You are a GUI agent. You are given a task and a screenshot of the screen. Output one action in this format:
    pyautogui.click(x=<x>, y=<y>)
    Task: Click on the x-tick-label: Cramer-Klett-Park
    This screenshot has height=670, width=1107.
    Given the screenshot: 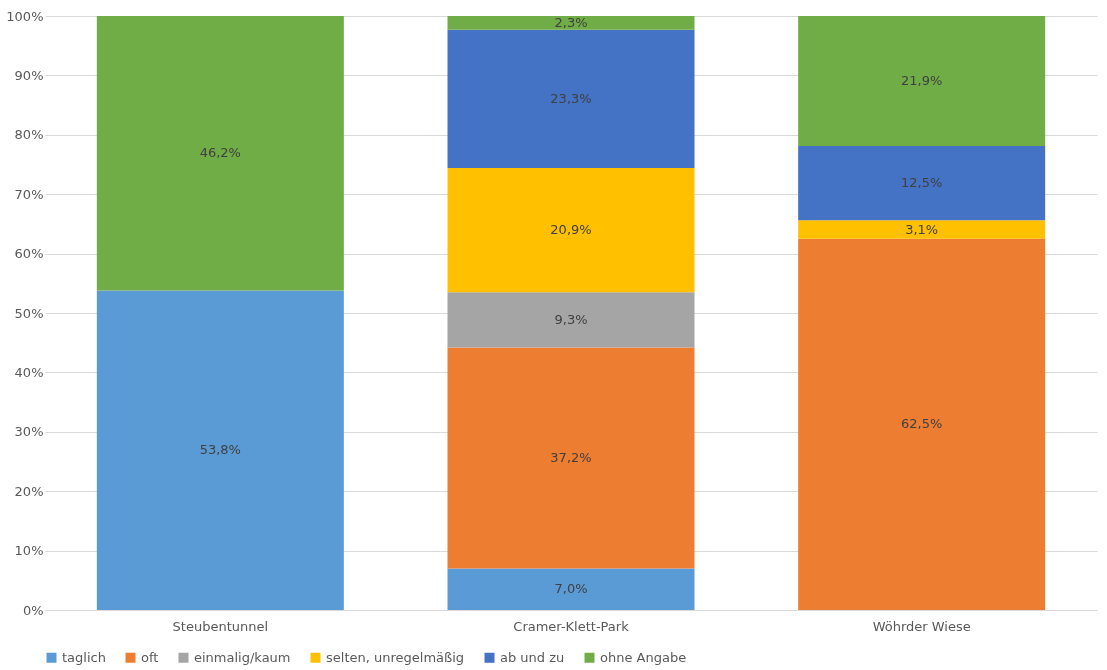 What is the action you would take?
    pyautogui.click(x=571, y=626)
    